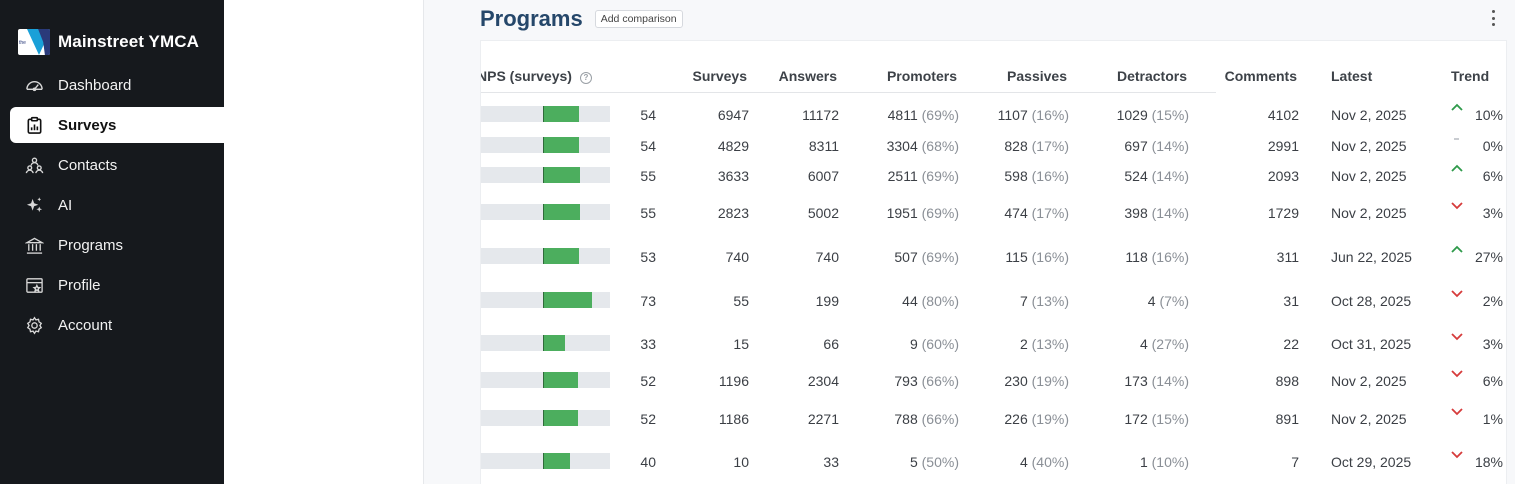 The width and height of the screenshot is (1515, 484). I want to click on column-header-latest: Latest, so click(1352, 76).